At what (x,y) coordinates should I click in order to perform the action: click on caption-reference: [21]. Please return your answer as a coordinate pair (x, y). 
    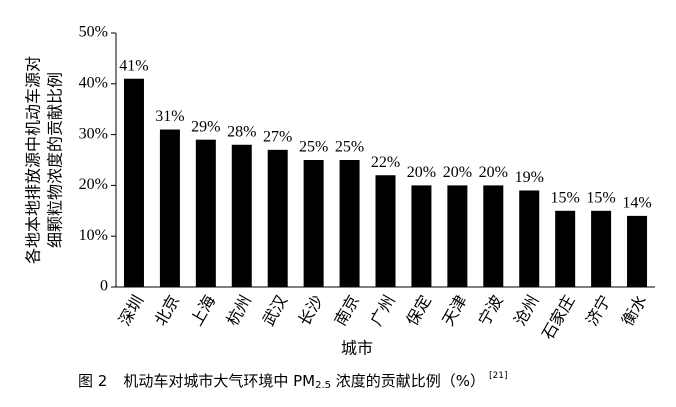
    Looking at the image, I should click on (498, 376).